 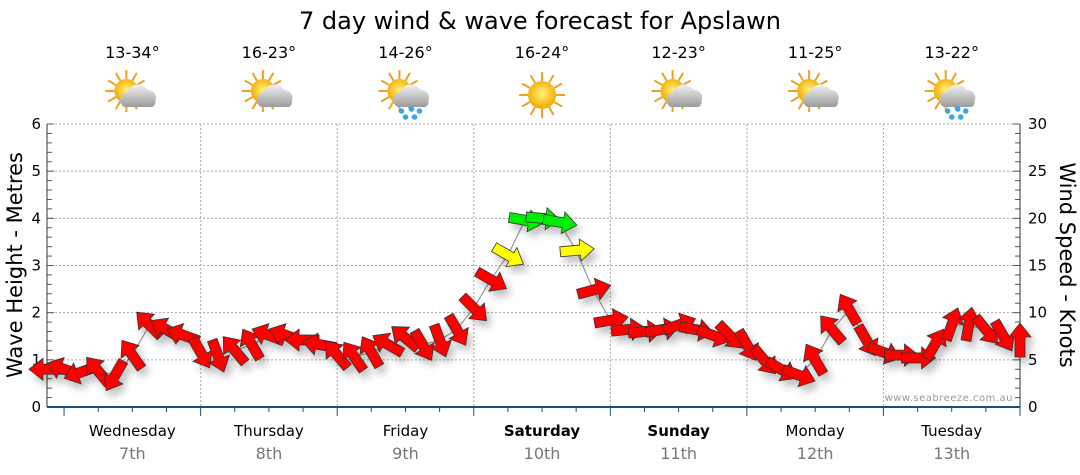 What do you see at coordinates (36, 407) in the screenshot?
I see `left-tick-label: 0` at bounding box center [36, 407].